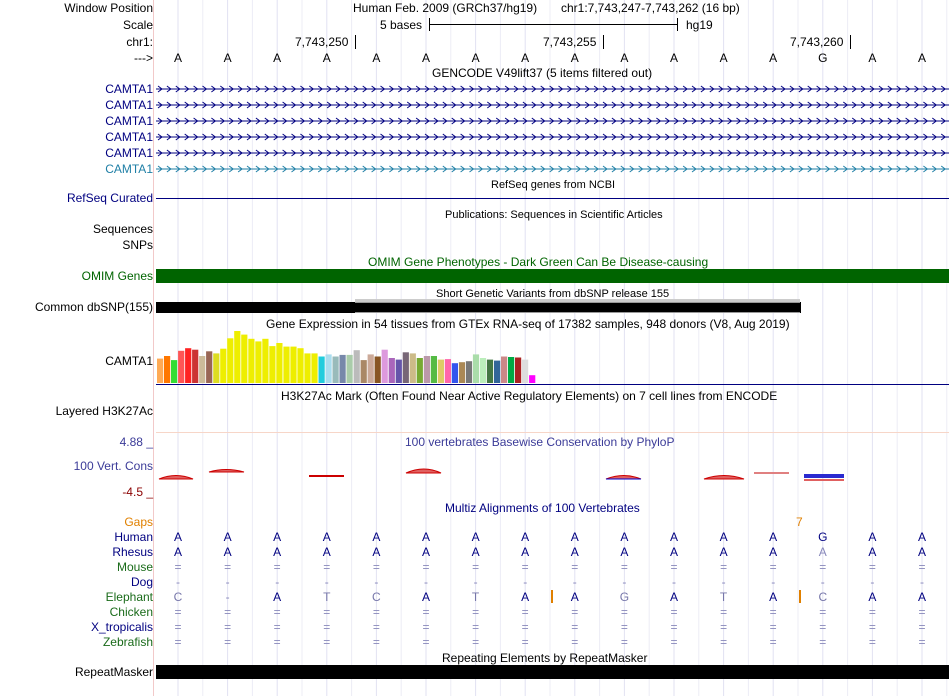 This screenshot has width=950, height=696. What do you see at coordinates (104, 411) in the screenshot?
I see `h3k27ac-label: Layered H3K27Ac` at bounding box center [104, 411].